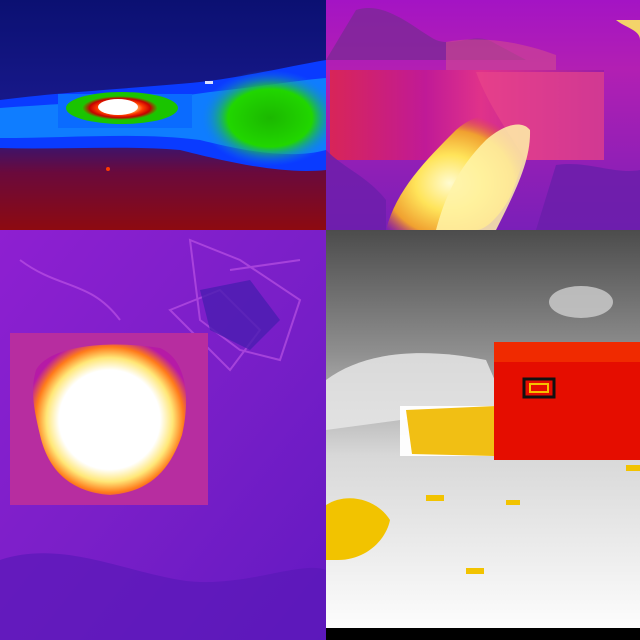  I want to click on image-border, so click(483, 634).